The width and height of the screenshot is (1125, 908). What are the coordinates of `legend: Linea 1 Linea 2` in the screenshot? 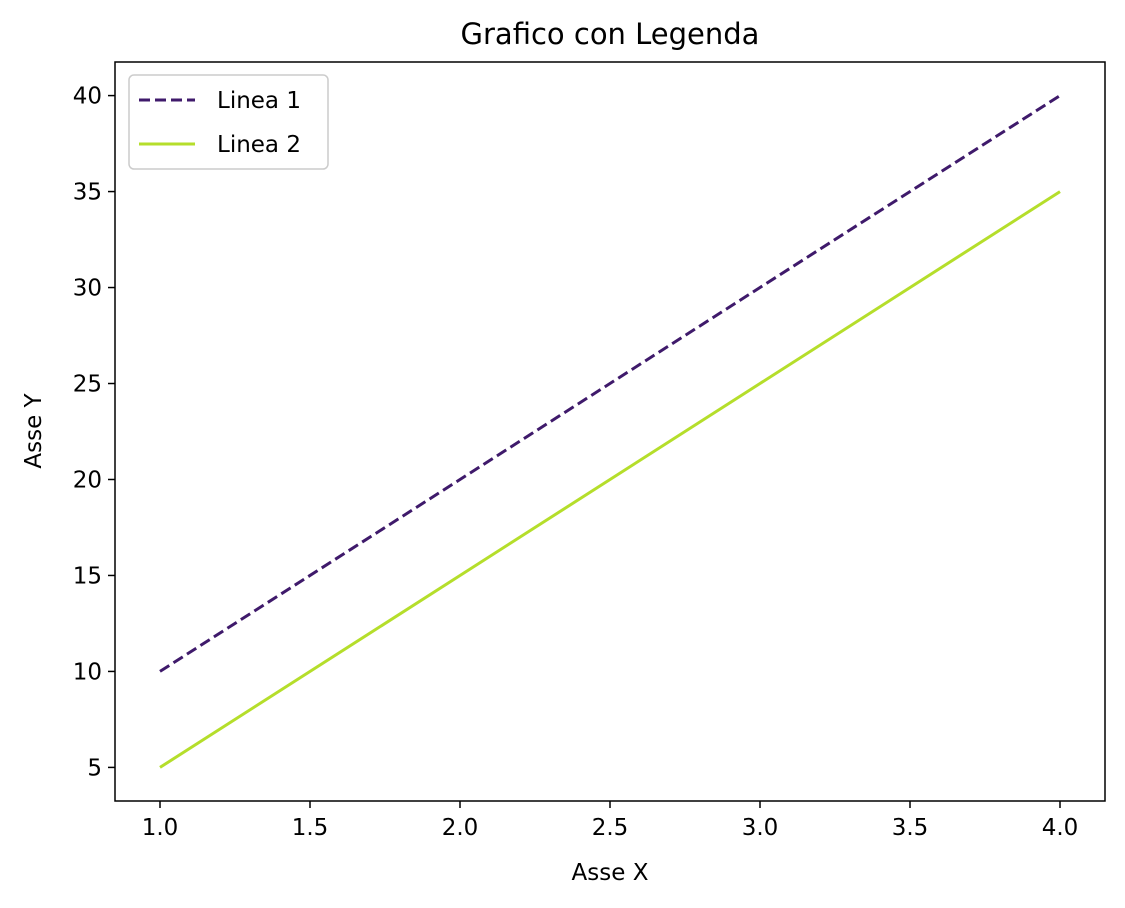 It's located at (228, 122).